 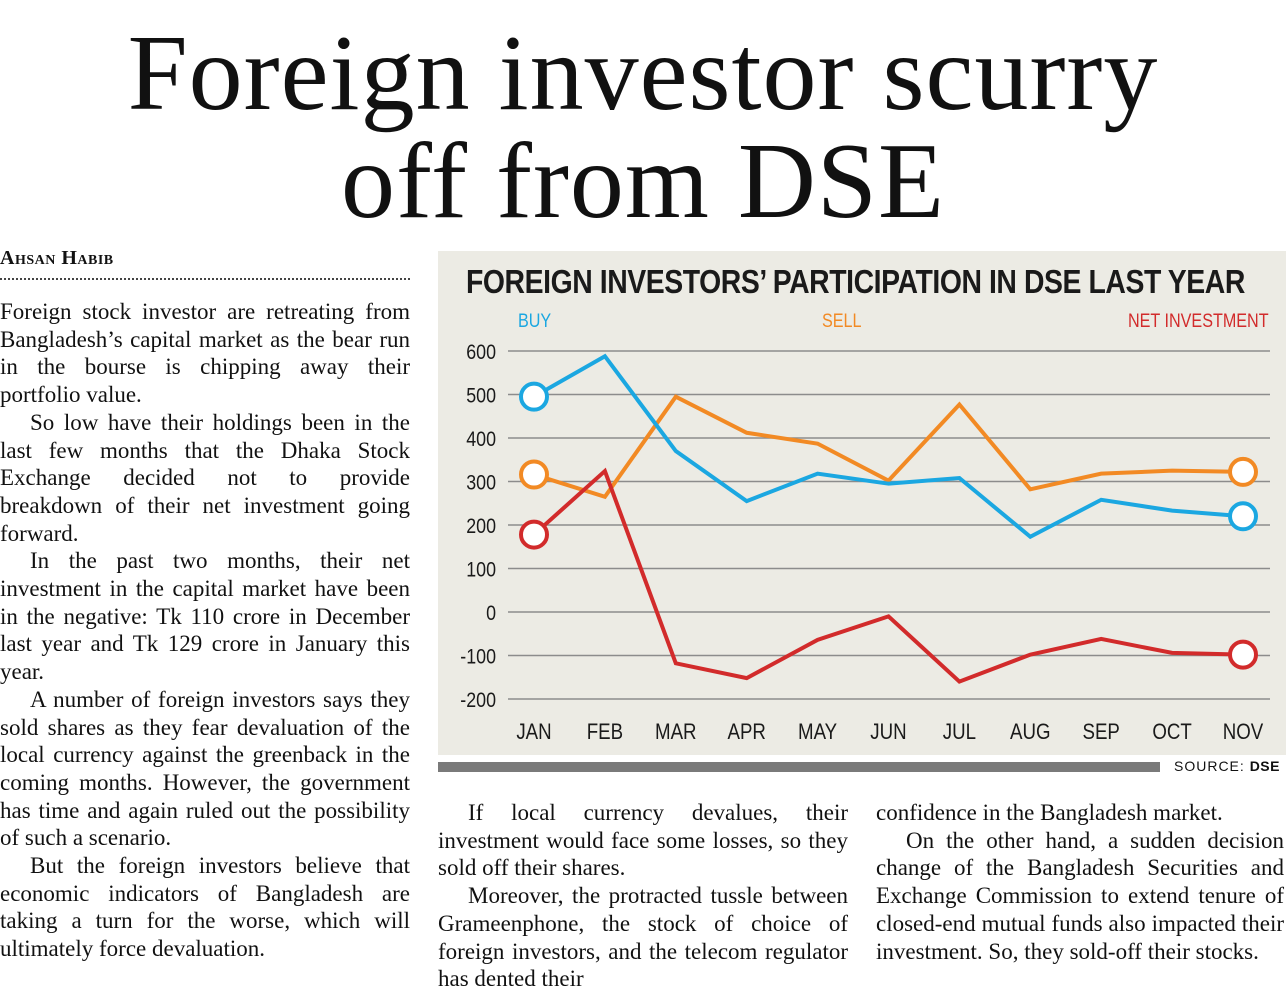 What do you see at coordinates (481, 570) in the screenshot?
I see `y-tick-label: 100` at bounding box center [481, 570].